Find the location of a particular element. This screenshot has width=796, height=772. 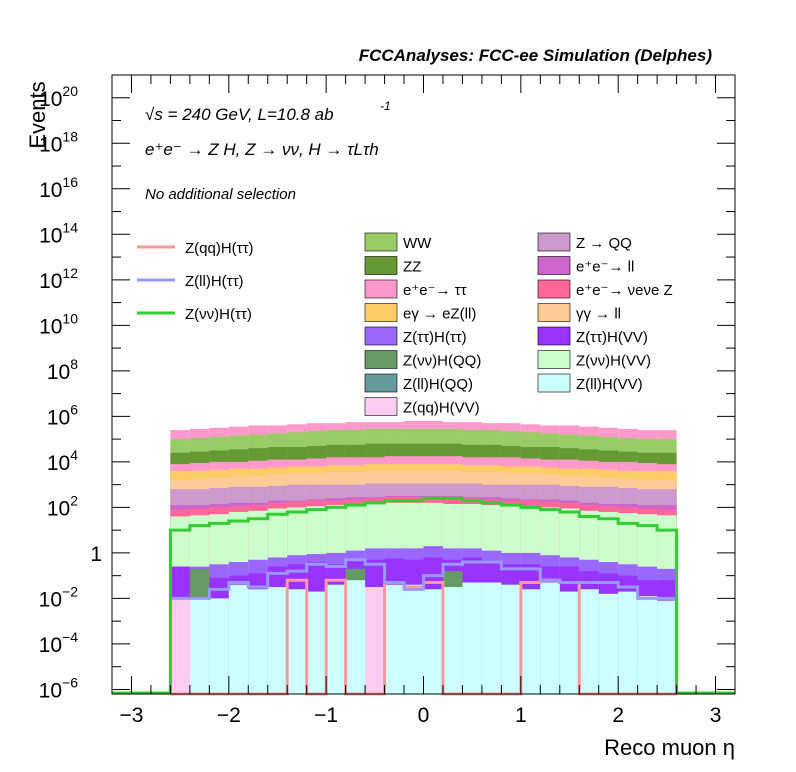

stack-layer is located at coordinates (277, 640).